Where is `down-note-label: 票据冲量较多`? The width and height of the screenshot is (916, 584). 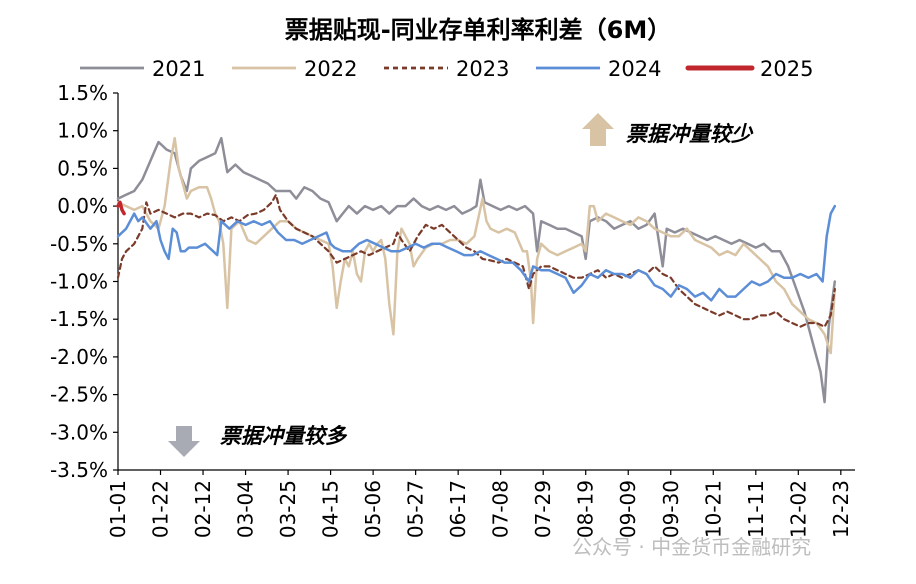
down-note-label: 票据冲量较多 is located at coordinates (284, 436).